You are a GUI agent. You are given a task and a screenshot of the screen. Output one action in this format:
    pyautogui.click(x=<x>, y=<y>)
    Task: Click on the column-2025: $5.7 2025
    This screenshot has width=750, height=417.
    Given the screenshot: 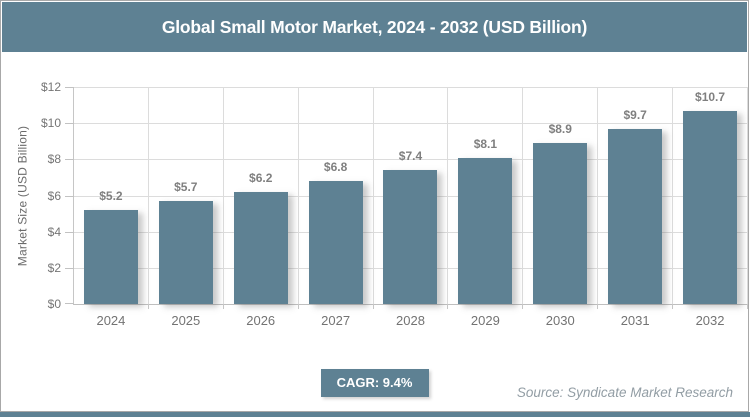 What is the action you would take?
    pyautogui.click(x=186, y=207)
    